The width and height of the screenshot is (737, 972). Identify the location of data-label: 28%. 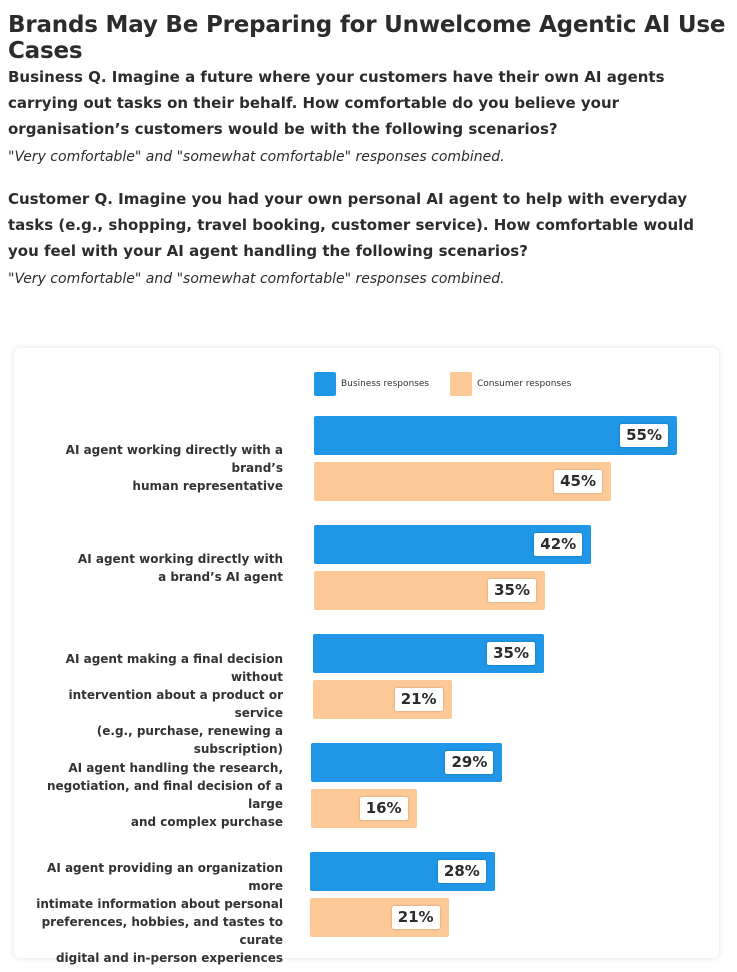
(461, 871).